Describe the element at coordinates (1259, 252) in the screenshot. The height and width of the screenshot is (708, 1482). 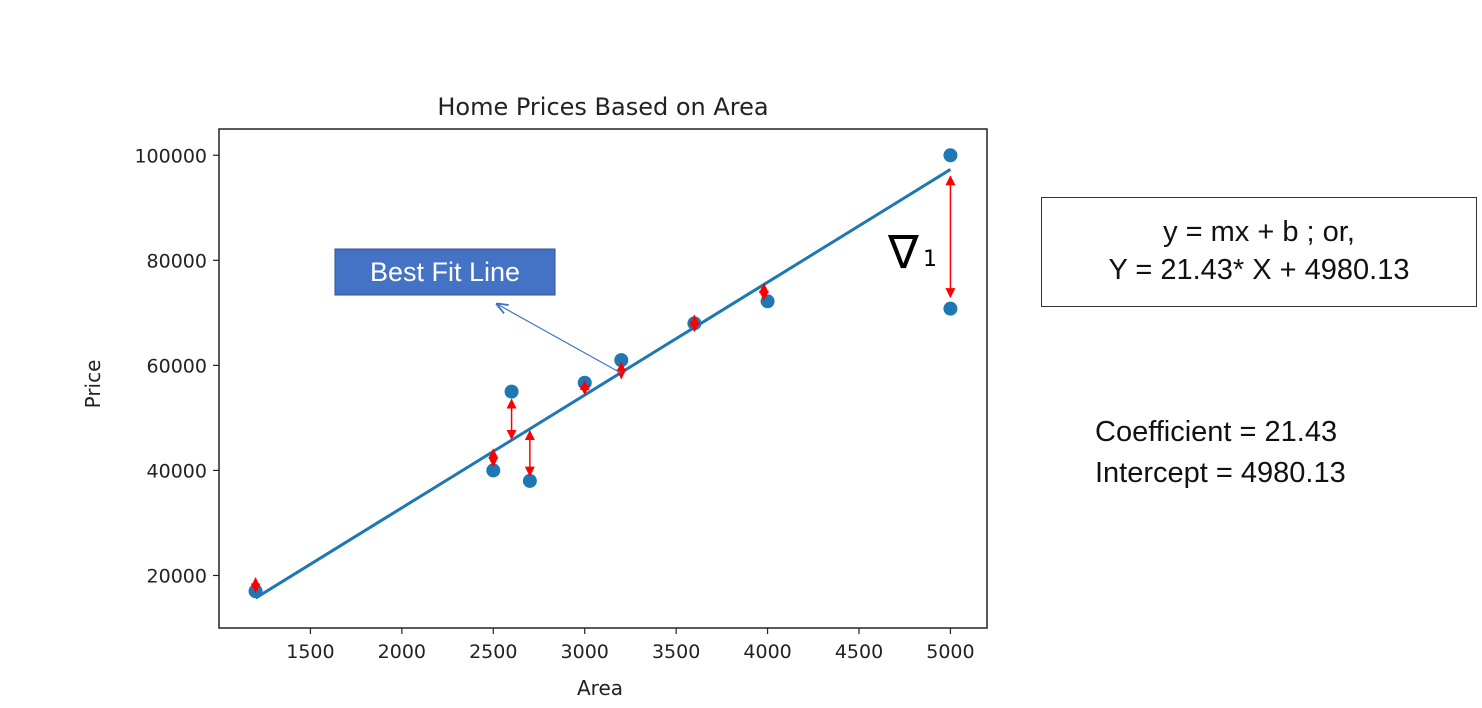
I see `equation-box: y = mx + b ; or, Y = 21.43* X + 4980.13` at that location.